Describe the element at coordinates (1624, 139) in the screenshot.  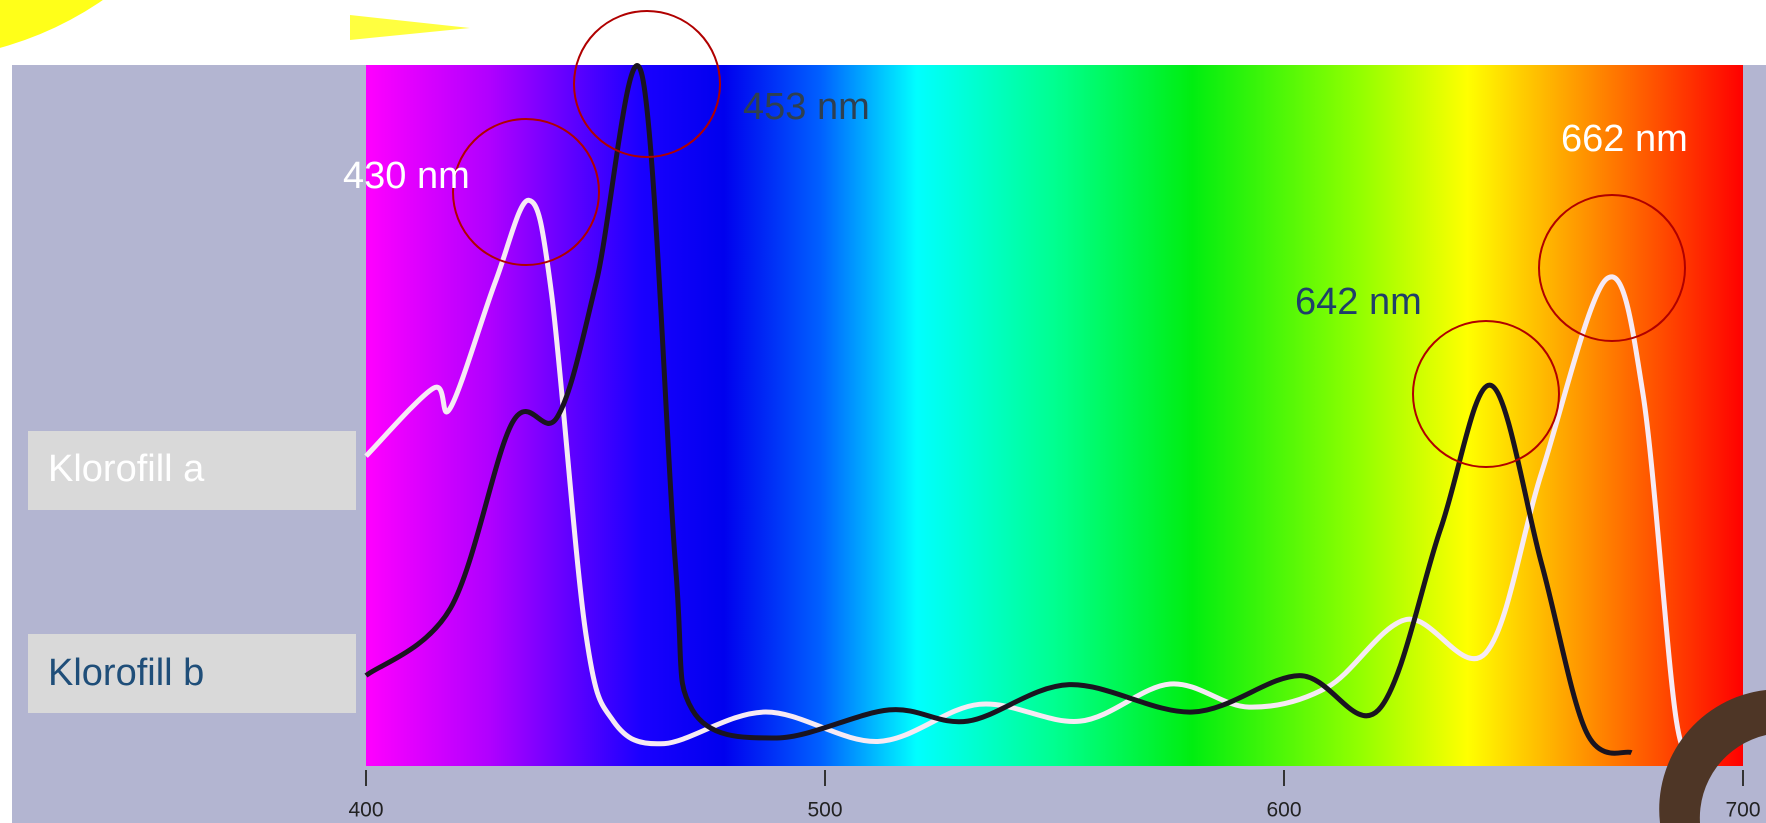
I see `annotation: 662 nm` at that location.